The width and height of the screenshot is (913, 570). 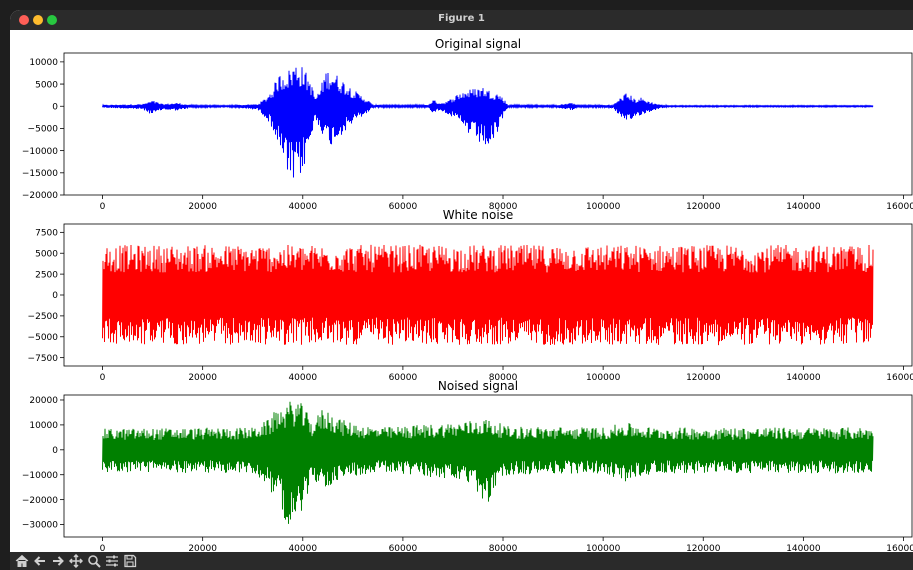 What do you see at coordinates (461, 561) in the screenshot?
I see `navigation-toolbar` at bounding box center [461, 561].